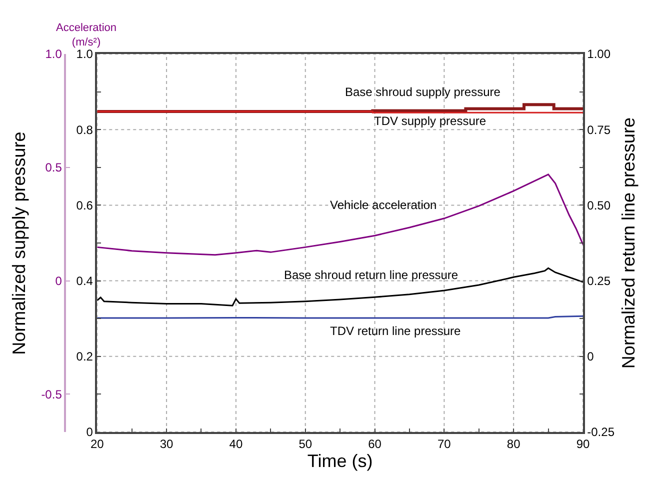 This screenshot has width=650, height=478. What do you see at coordinates (53, 167) in the screenshot?
I see `y3-tick-label: 0.5` at bounding box center [53, 167].